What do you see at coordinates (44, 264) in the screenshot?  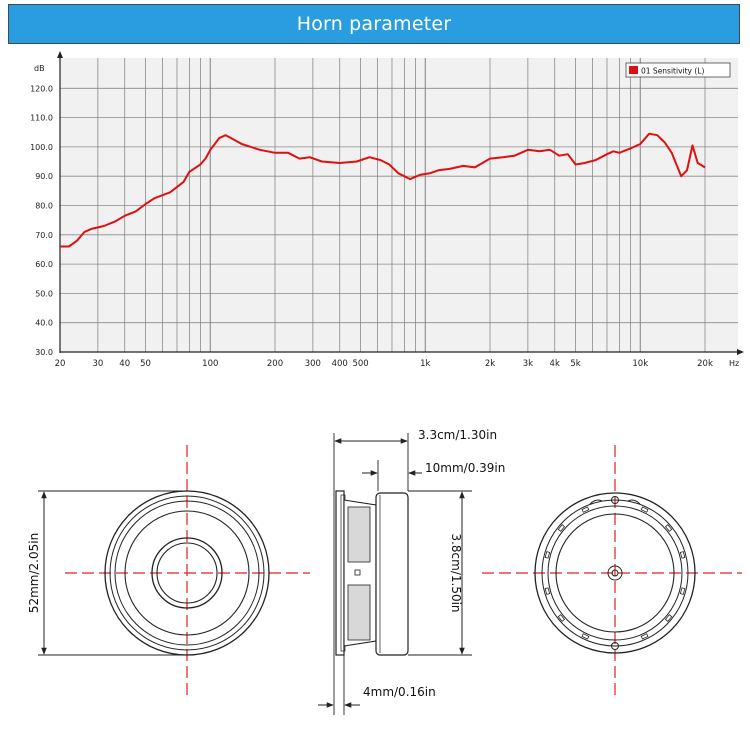 I see `y-tick-label: 60.0` at bounding box center [44, 264].